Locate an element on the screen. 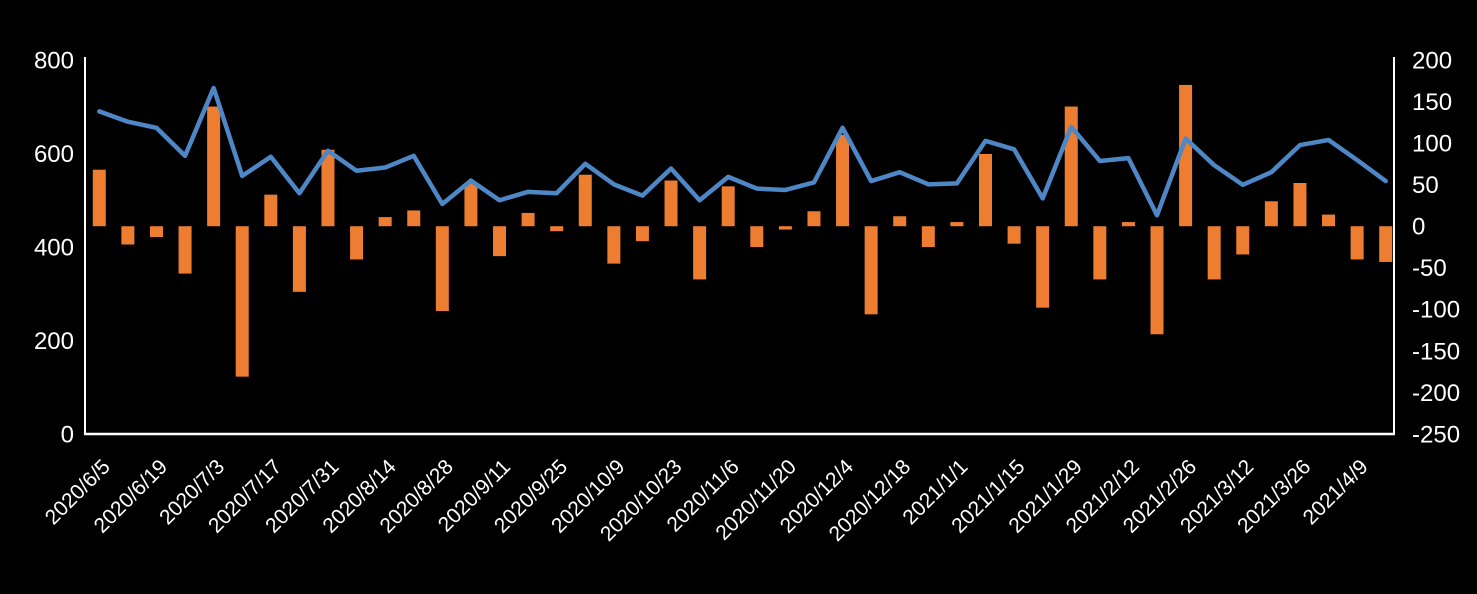 The width and height of the screenshot is (1477, 594). y-axis-right-tick-label: -250 is located at coordinates (1436, 434).